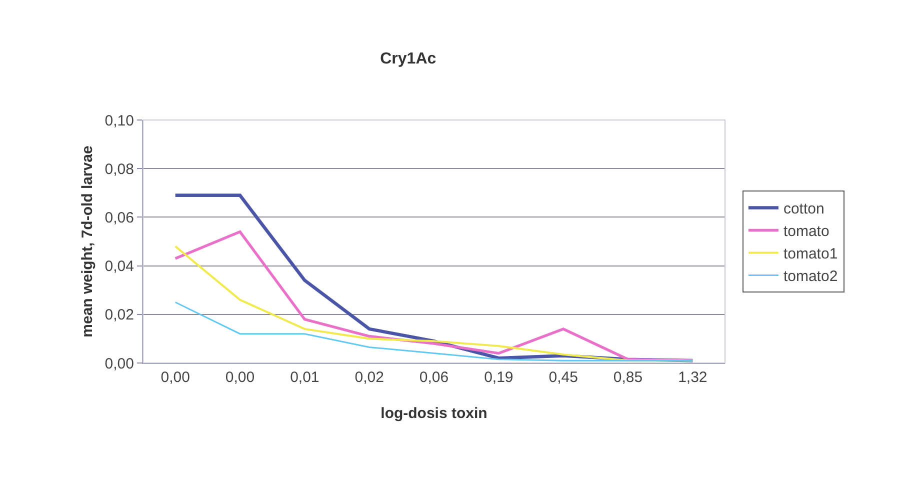  What do you see at coordinates (119, 315) in the screenshot?
I see `y-tick-label: 0,02` at bounding box center [119, 315].